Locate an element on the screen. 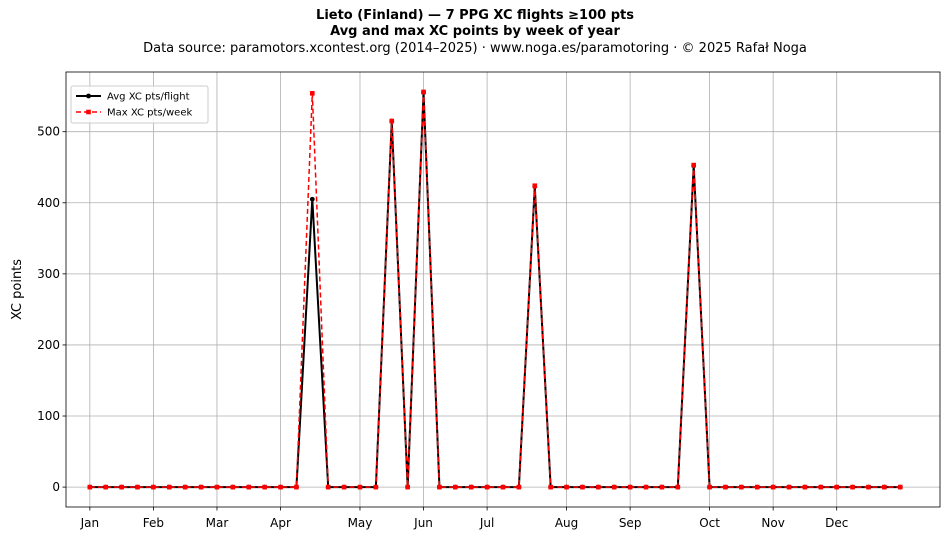 The width and height of the screenshot is (950, 539). x-tick-label: Apr is located at coordinates (280, 523).